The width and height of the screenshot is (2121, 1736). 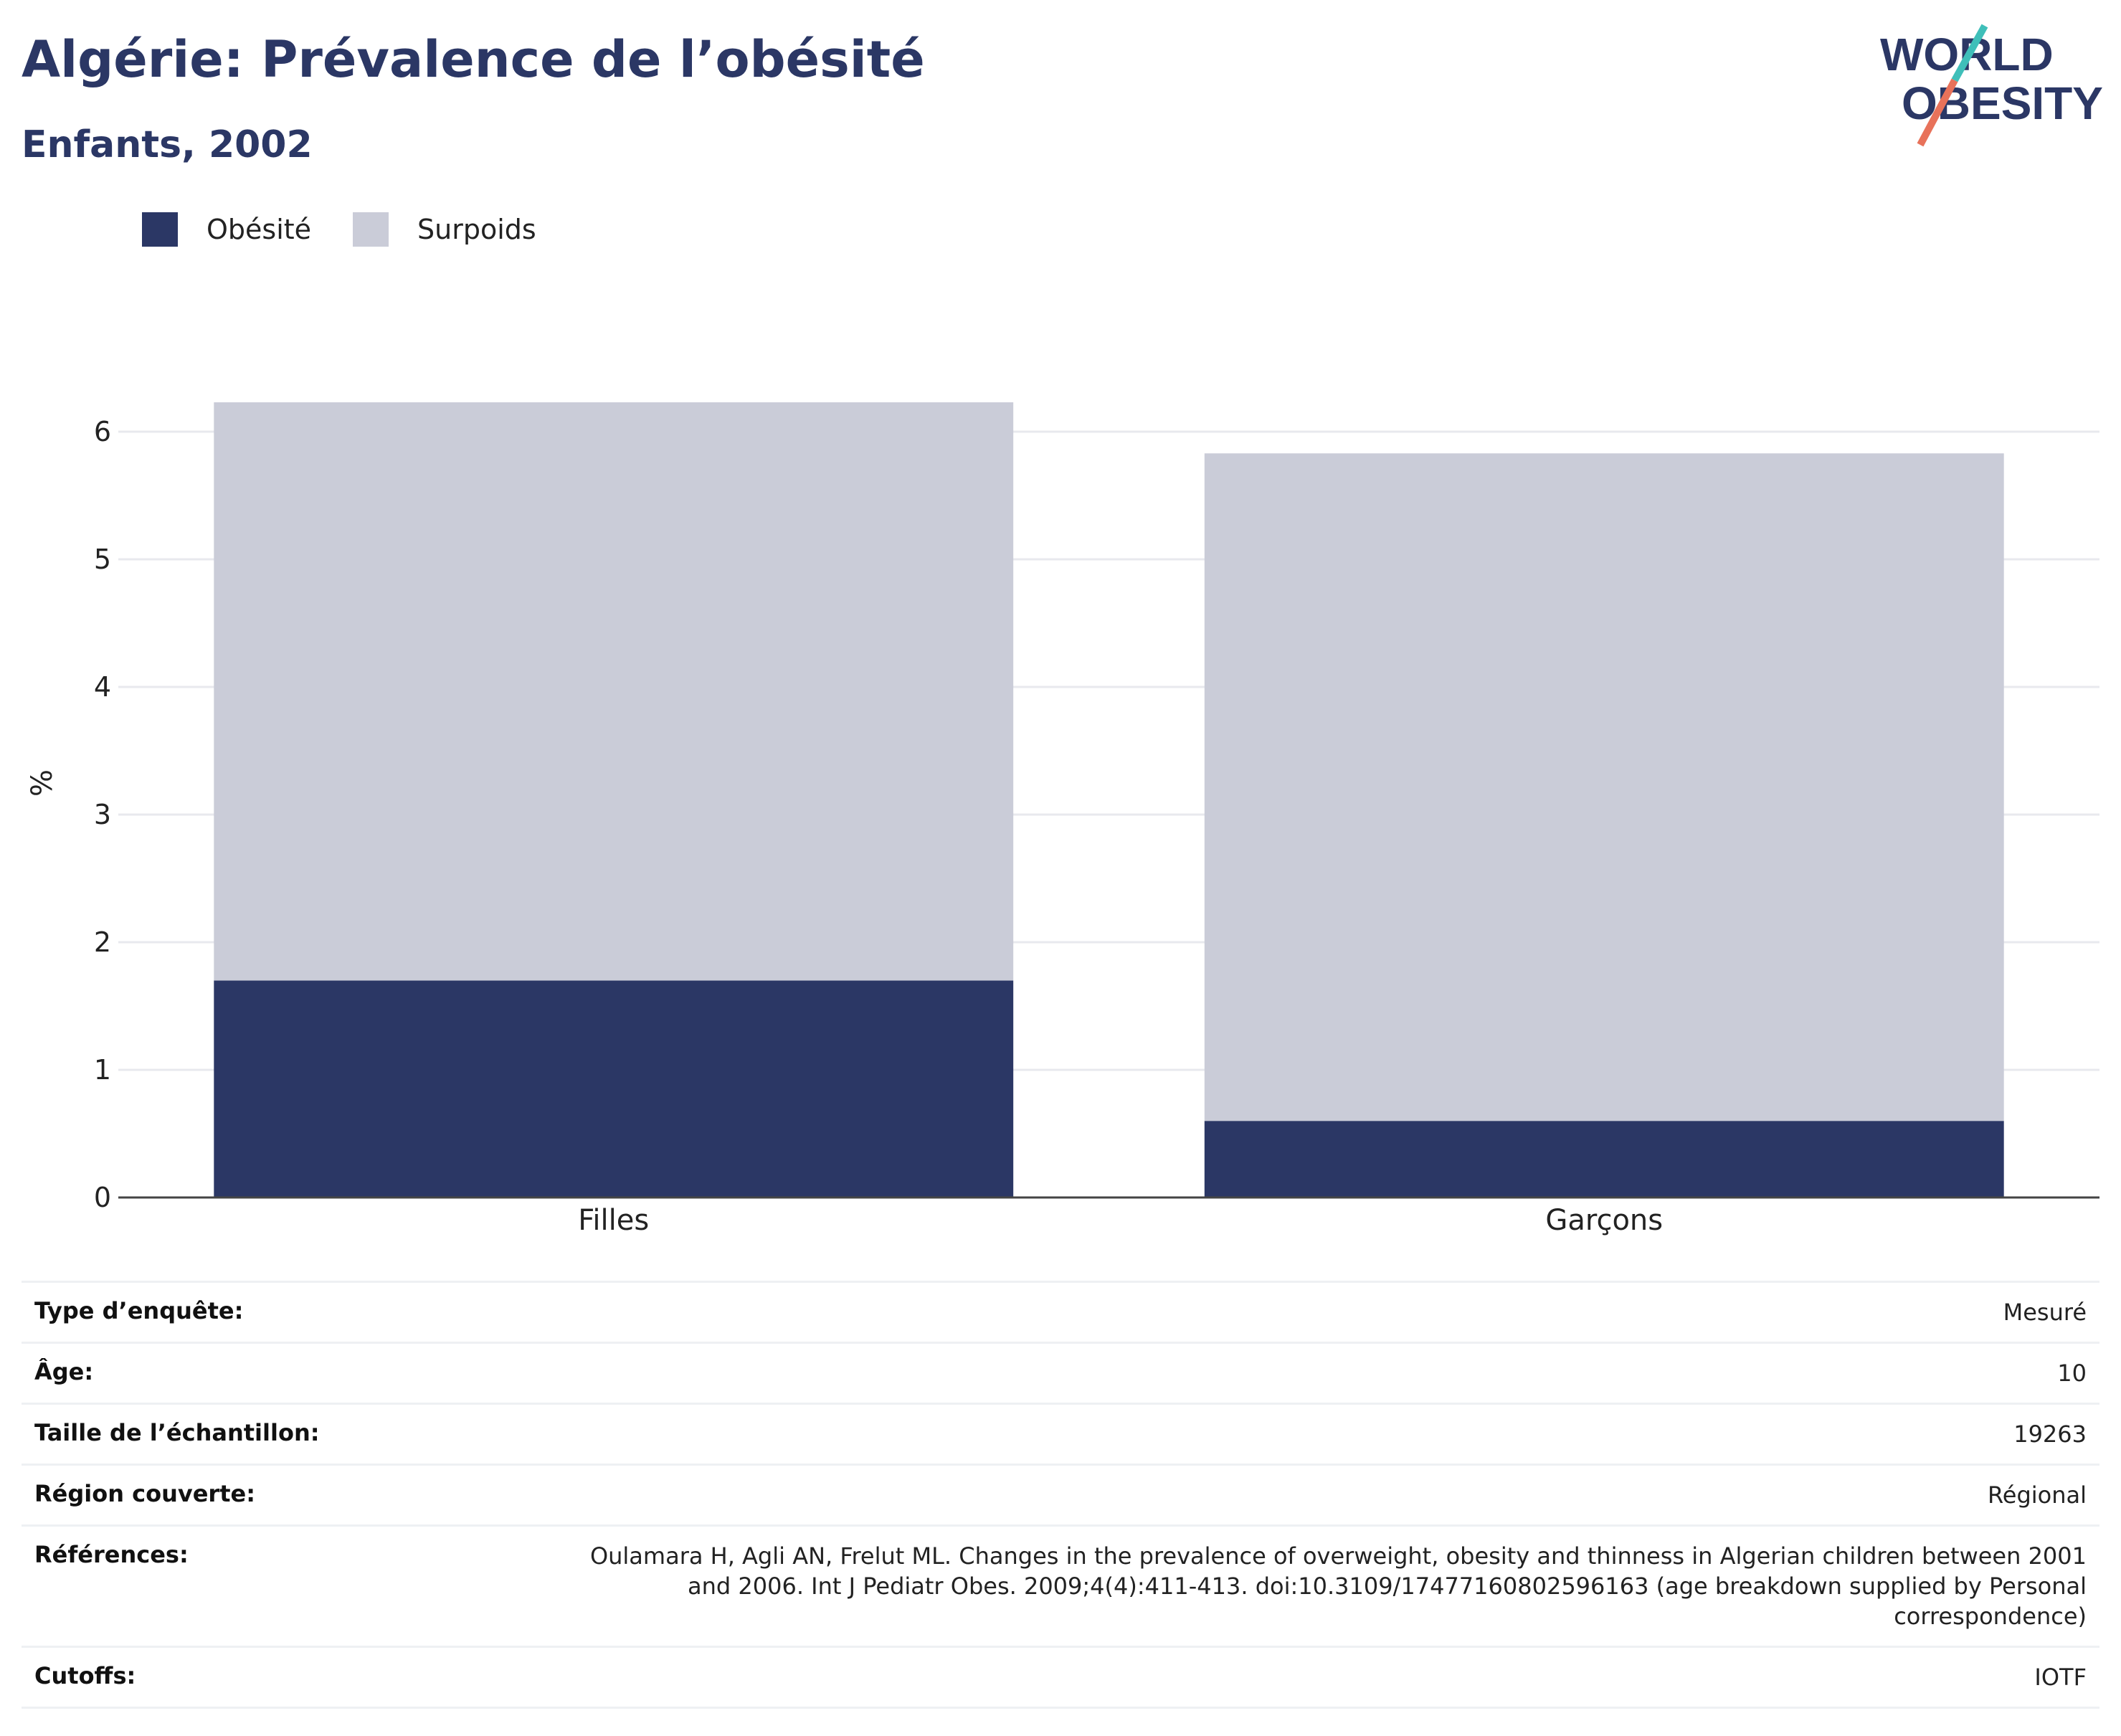 I want to click on info-value: Mesuré, so click(x=2045, y=1313).